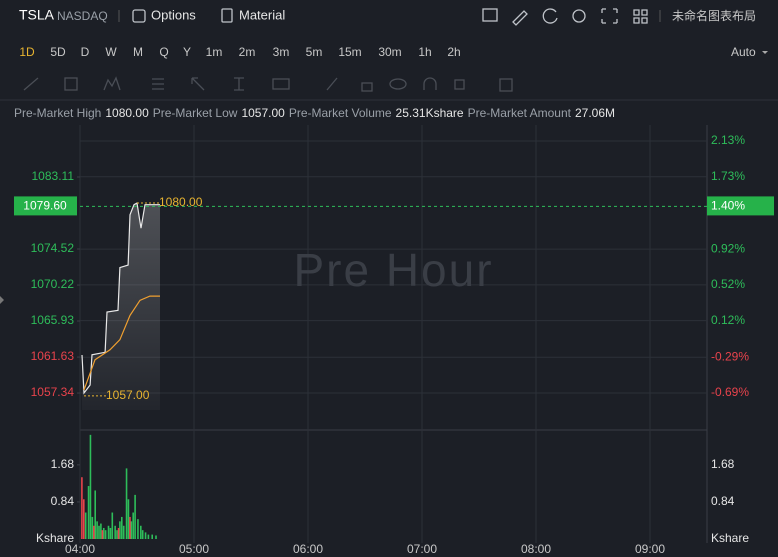 The height and width of the screenshot is (557, 778). Describe the element at coordinates (728, 284) in the screenshot. I see `y2-tick-label: 0.52%` at that location.